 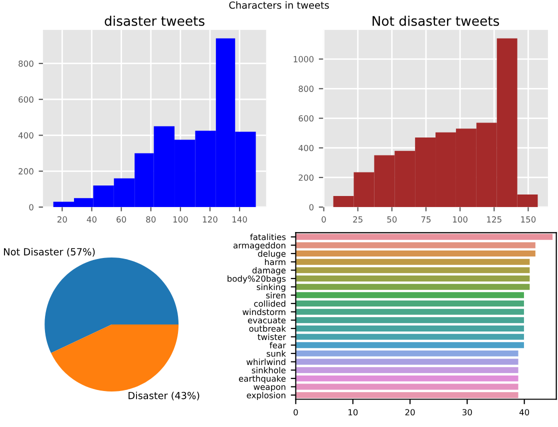 I want to click on y-tick-label: sinking, so click(x=271, y=288).